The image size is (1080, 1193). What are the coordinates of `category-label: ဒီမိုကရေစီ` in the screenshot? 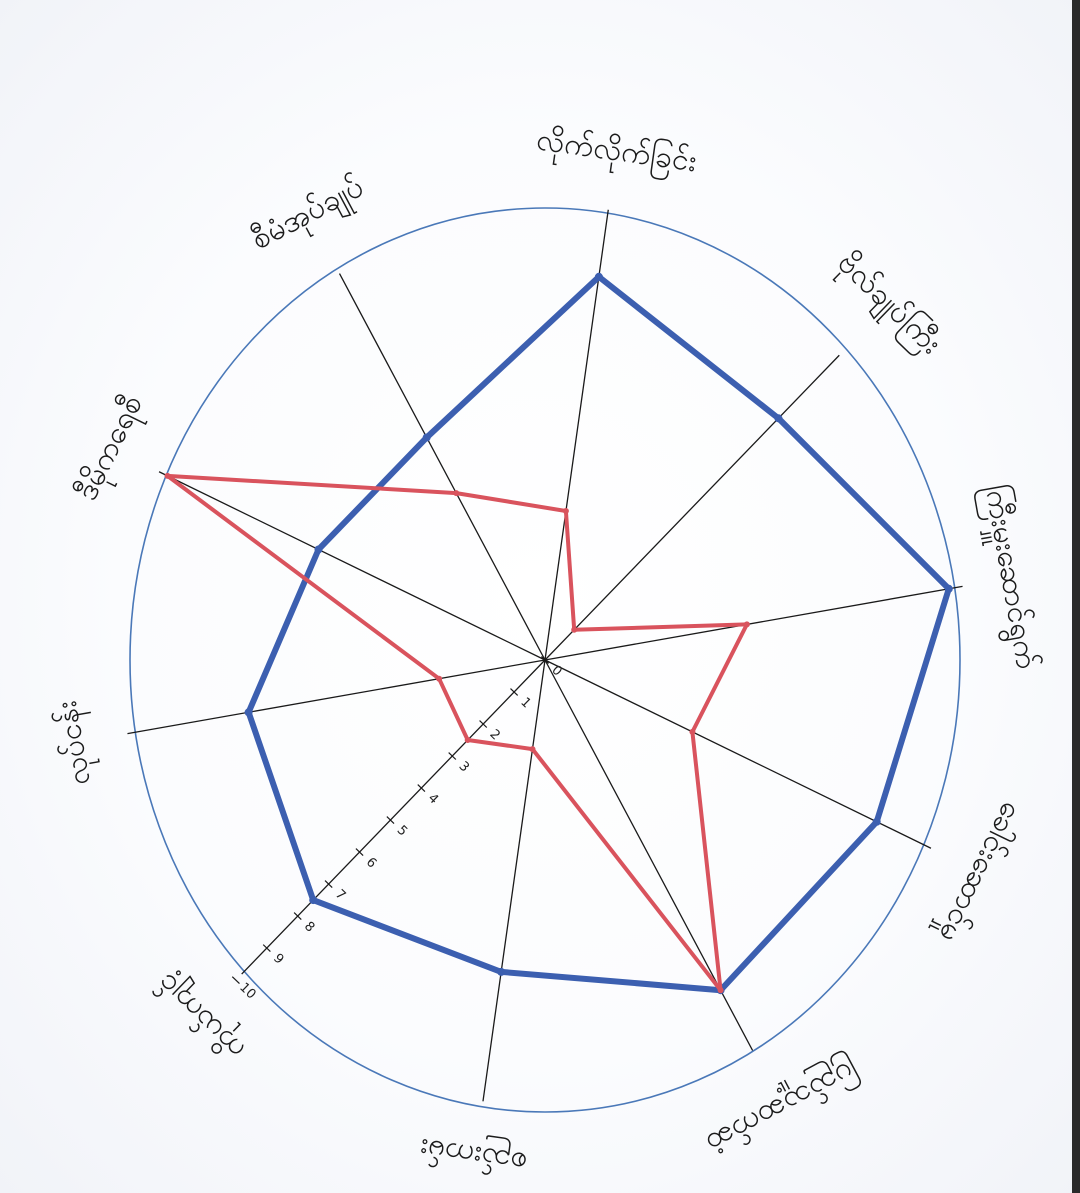 It's located at (112, 448).